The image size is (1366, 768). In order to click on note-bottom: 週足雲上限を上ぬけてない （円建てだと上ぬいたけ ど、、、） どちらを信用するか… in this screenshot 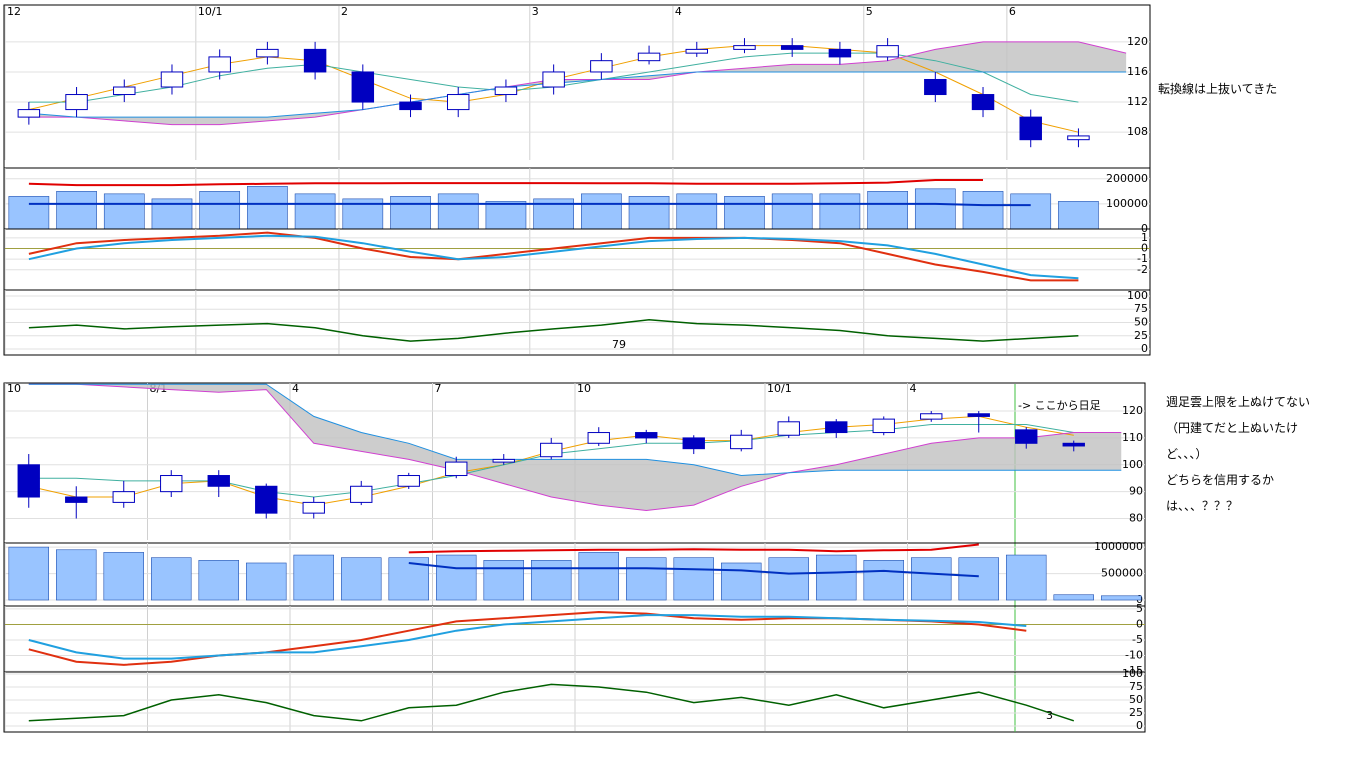, I will do `click(1238, 454)`.